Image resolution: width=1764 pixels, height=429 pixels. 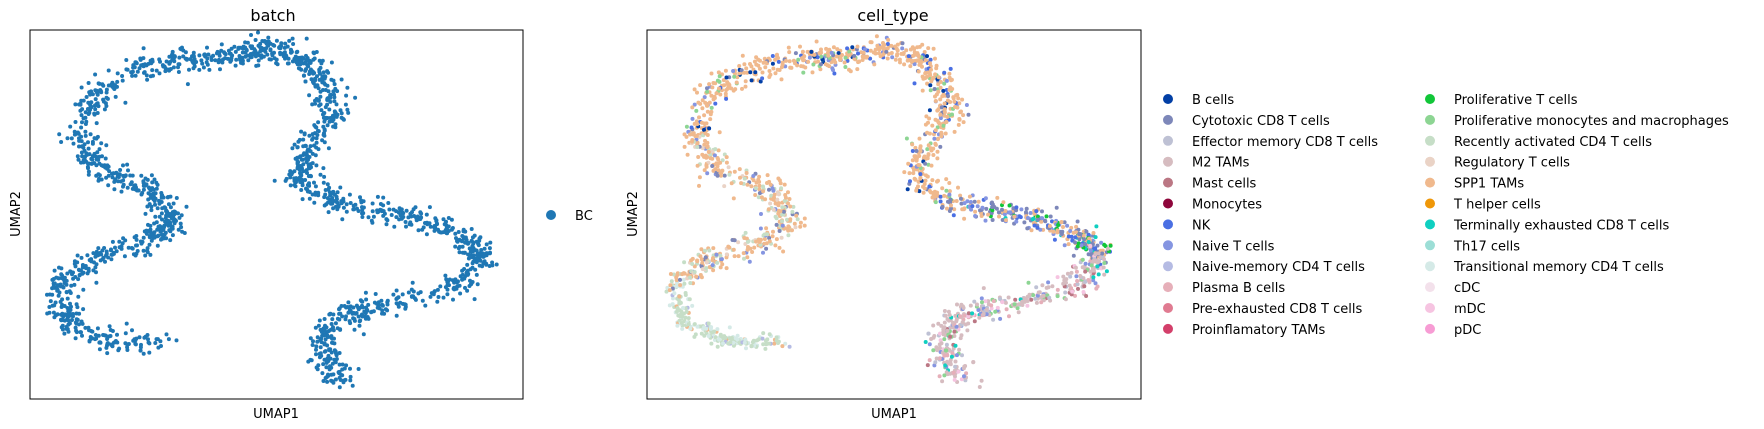 I want to click on point-recently-activated-cd4-t-cells, so click(x=694, y=324).